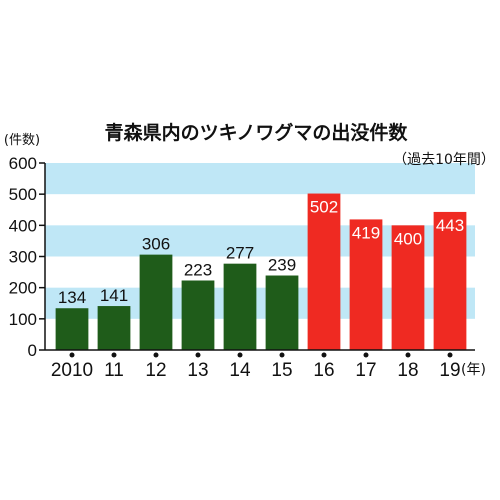 The width and height of the screenshot is (500, 500). Describe the element at coordinates (323, 370) in the screenshot. I see `x-tick-label: 16` at that location.